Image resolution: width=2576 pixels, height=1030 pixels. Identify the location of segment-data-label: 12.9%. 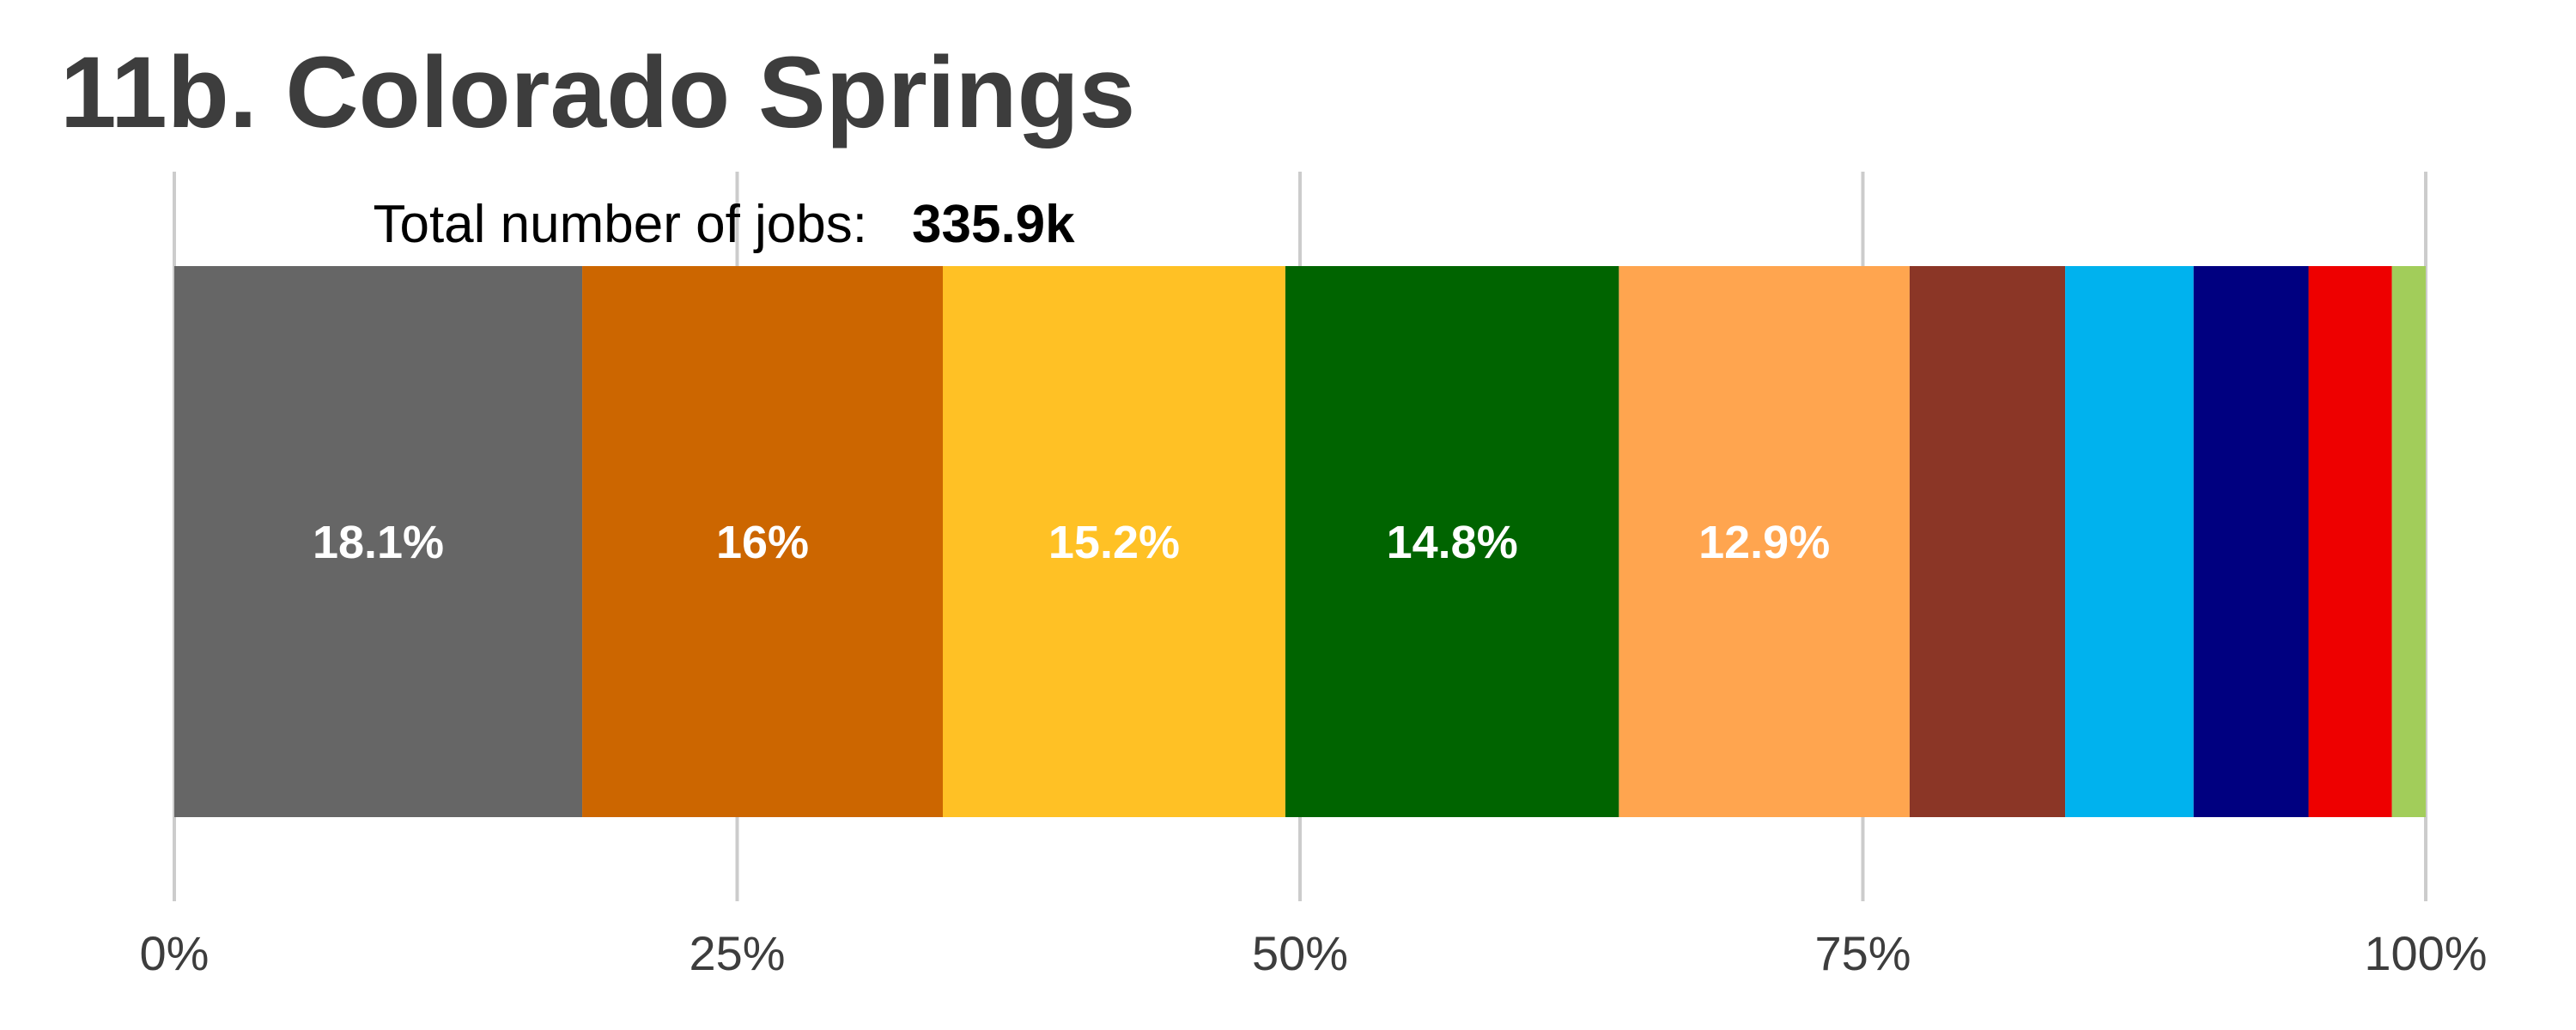
(1764, 542).